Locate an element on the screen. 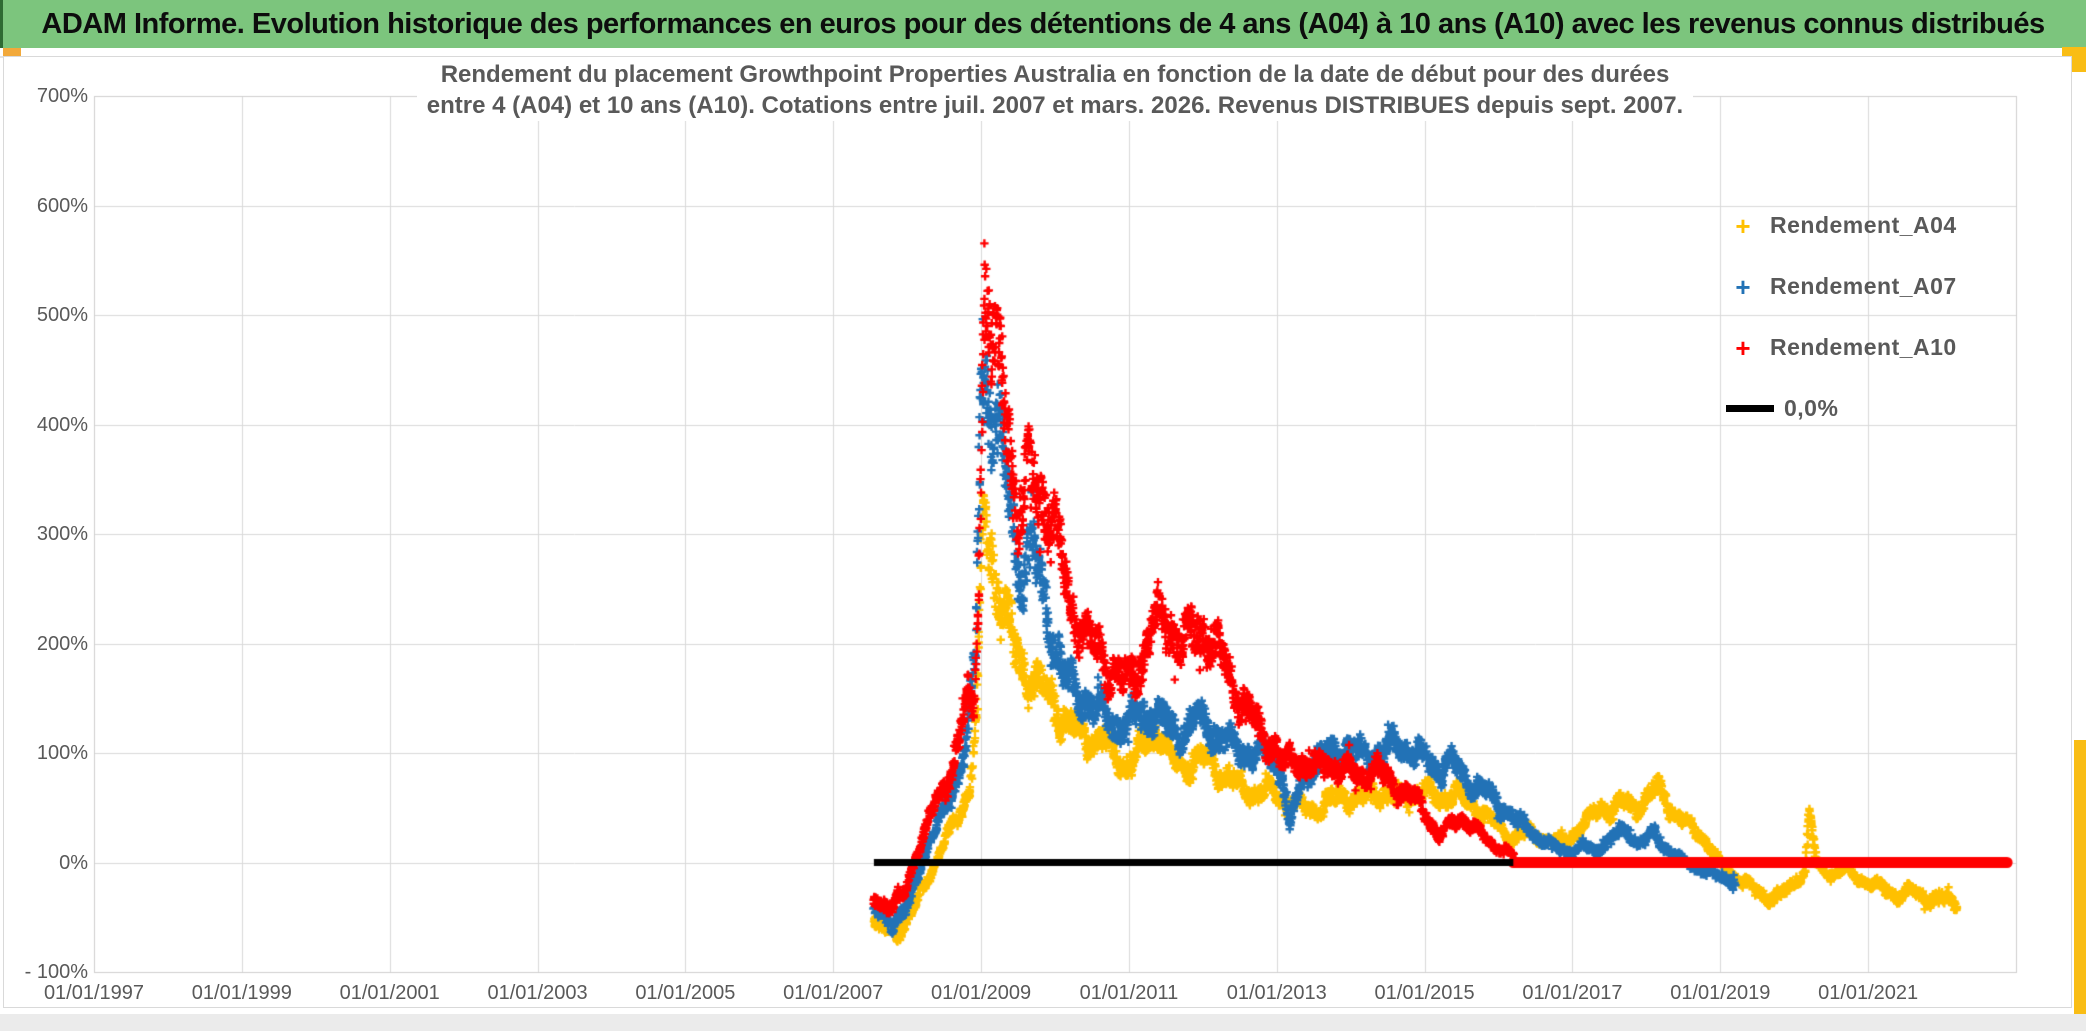 This screenshot has width=2086, height=1031. x-tick-label: 01/01/2003 is located at coordinates (537, 993).